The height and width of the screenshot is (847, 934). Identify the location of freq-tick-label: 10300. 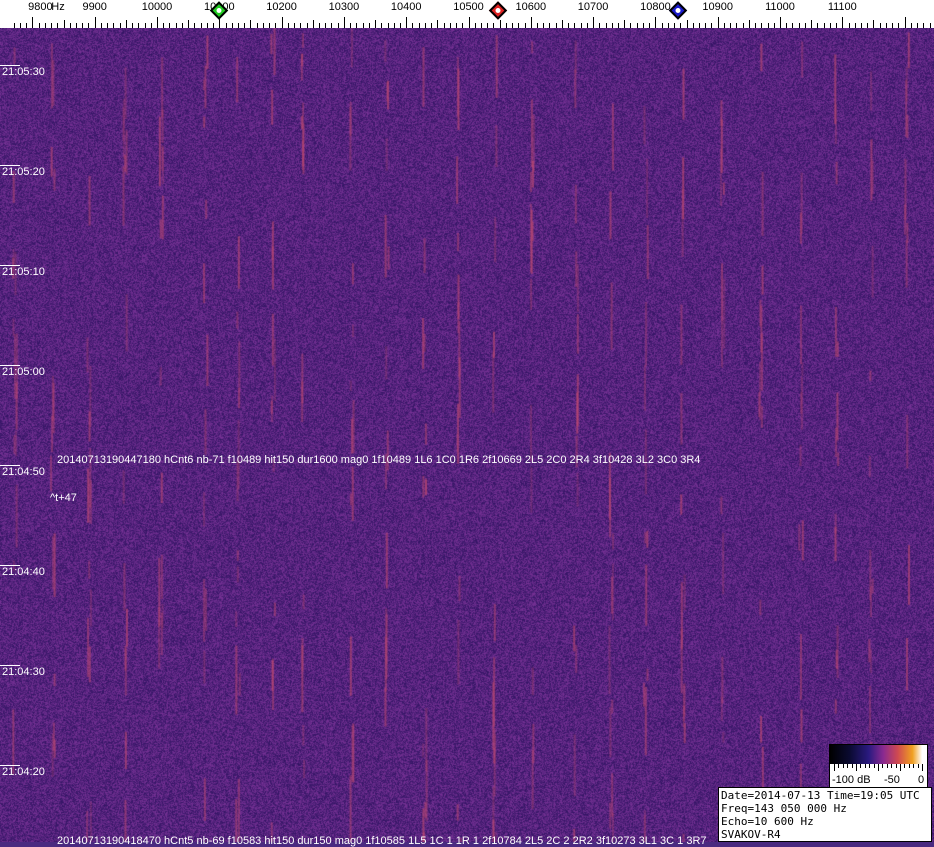
(344, 7).